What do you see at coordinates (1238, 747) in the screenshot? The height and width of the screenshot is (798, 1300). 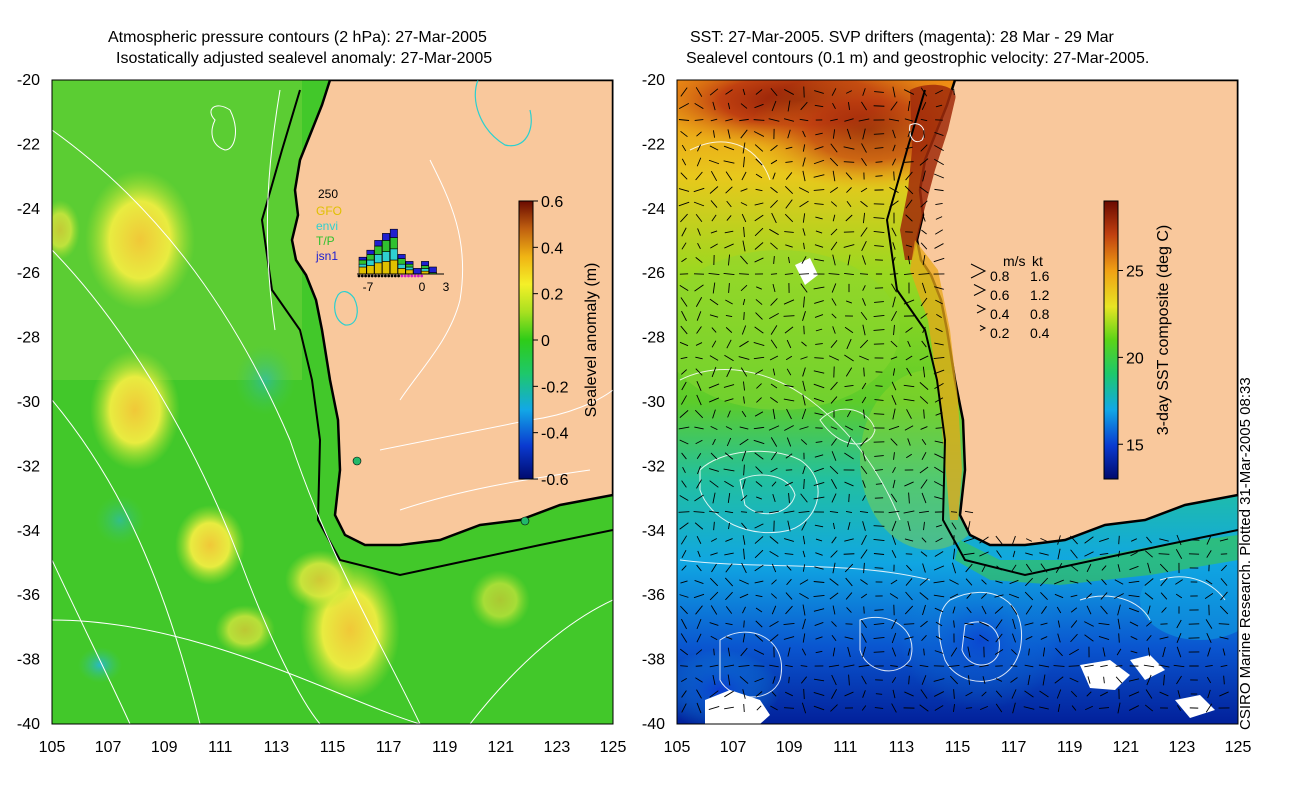 I see `right-xtick-label: 125` at bounding box center [1238, 747].